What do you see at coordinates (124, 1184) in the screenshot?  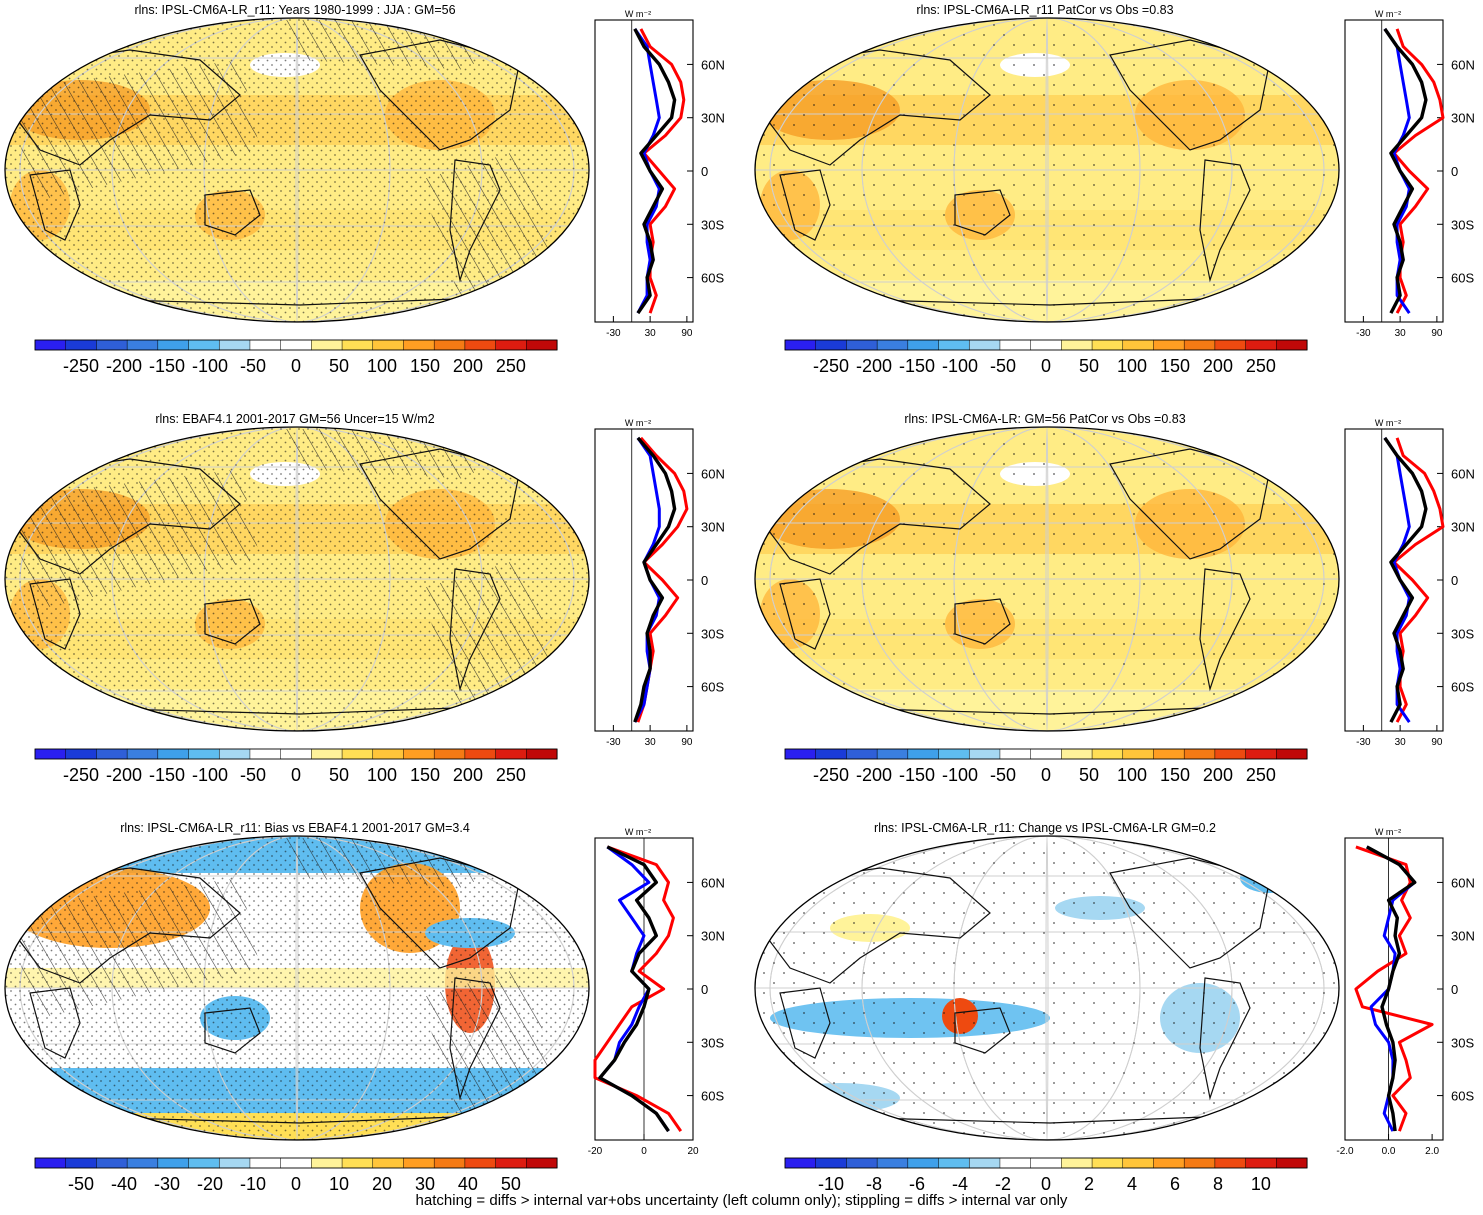 I see `colorbar-tick-label: -40` at bounding box center [124, 1184].